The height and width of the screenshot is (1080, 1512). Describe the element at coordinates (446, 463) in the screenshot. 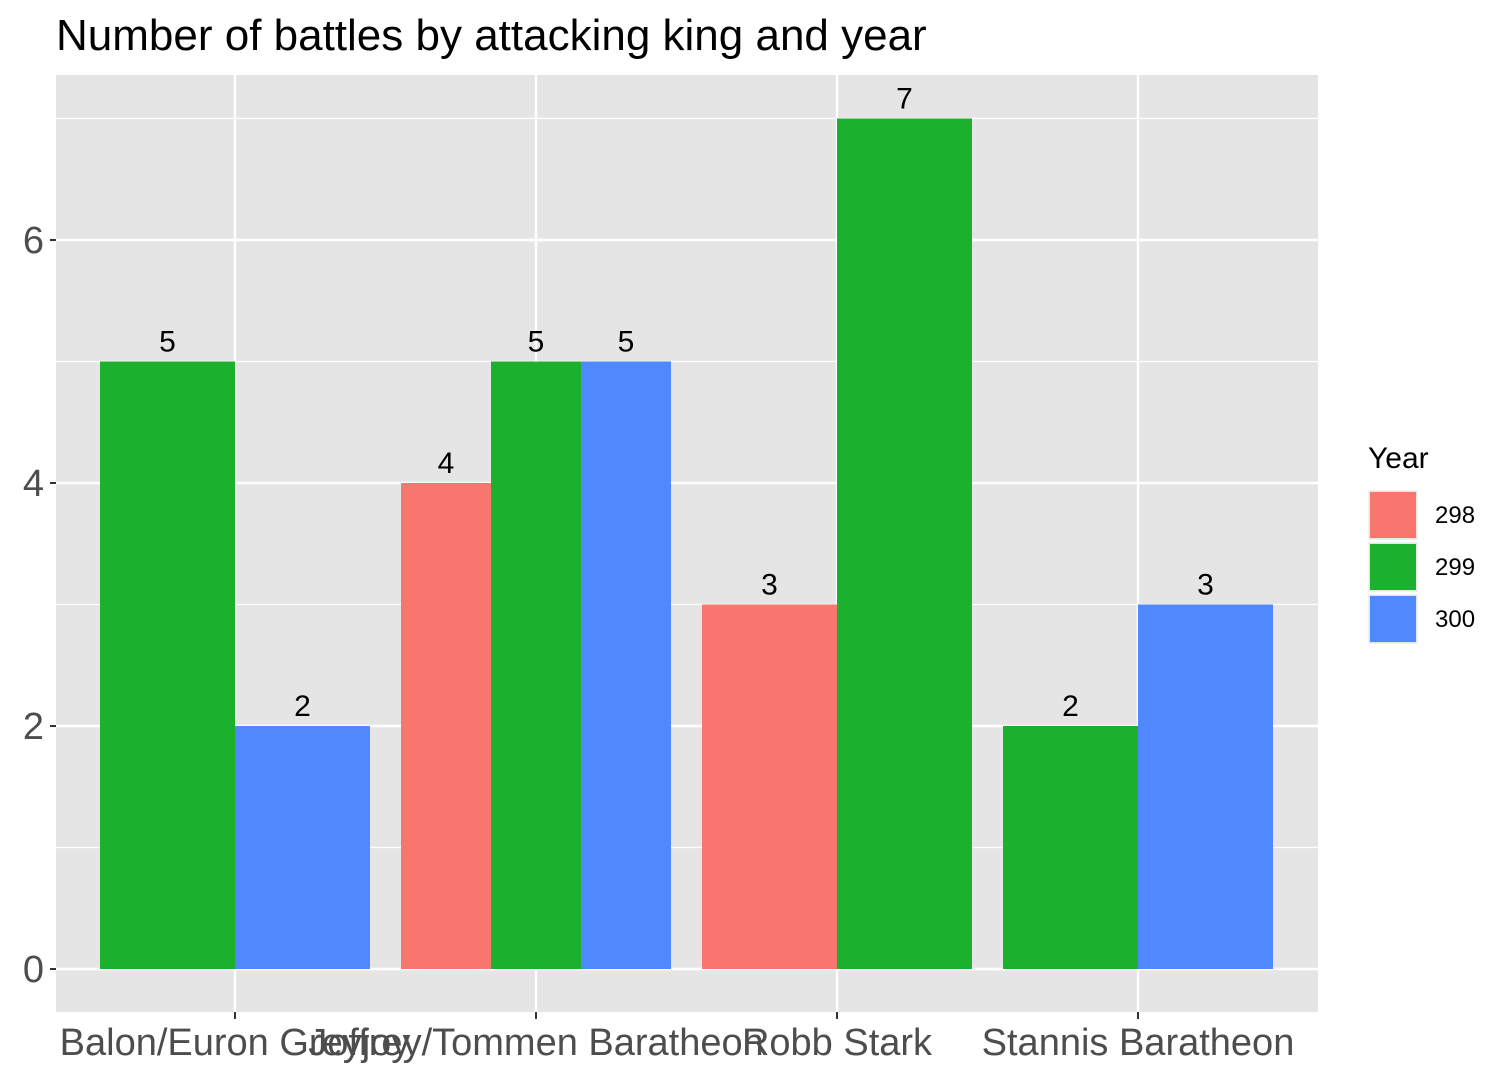

I see `bar-value-label: 4` at that location.